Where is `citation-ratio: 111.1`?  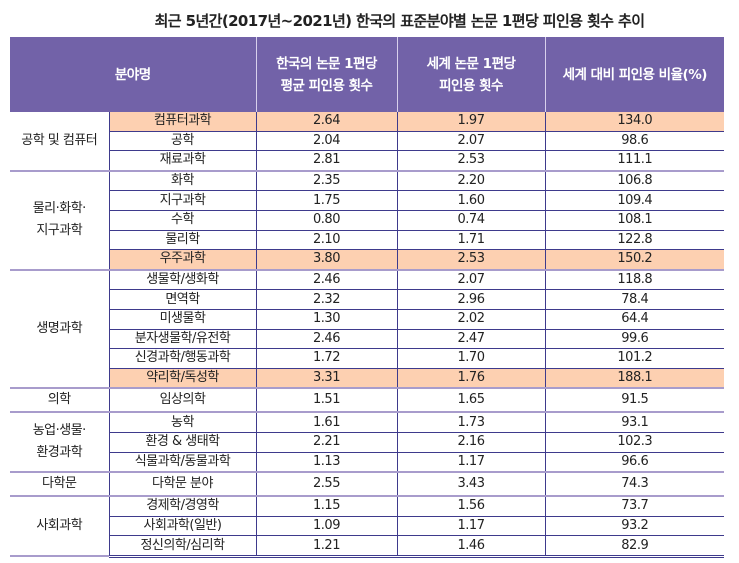 citation-ratio: 111.1 is located at coordinates (634, 161).